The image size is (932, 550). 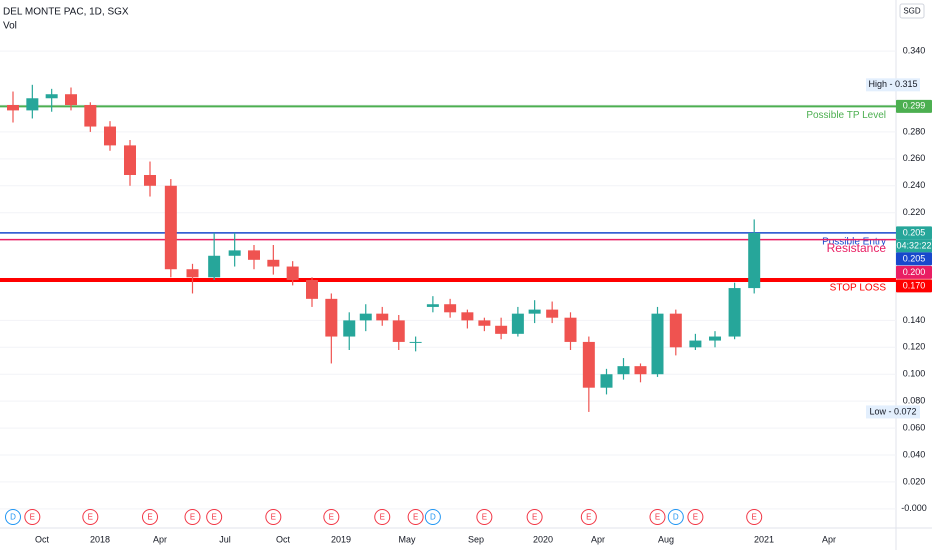 I want to click on x-tick-label: Sep, so click(x=476, y=539).